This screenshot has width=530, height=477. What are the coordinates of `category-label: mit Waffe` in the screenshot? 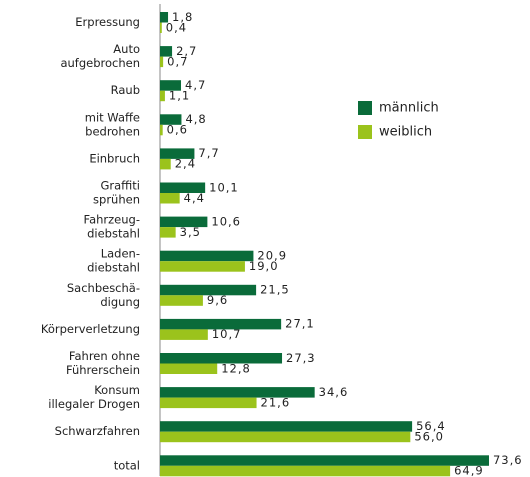 It's located at (112, 117).